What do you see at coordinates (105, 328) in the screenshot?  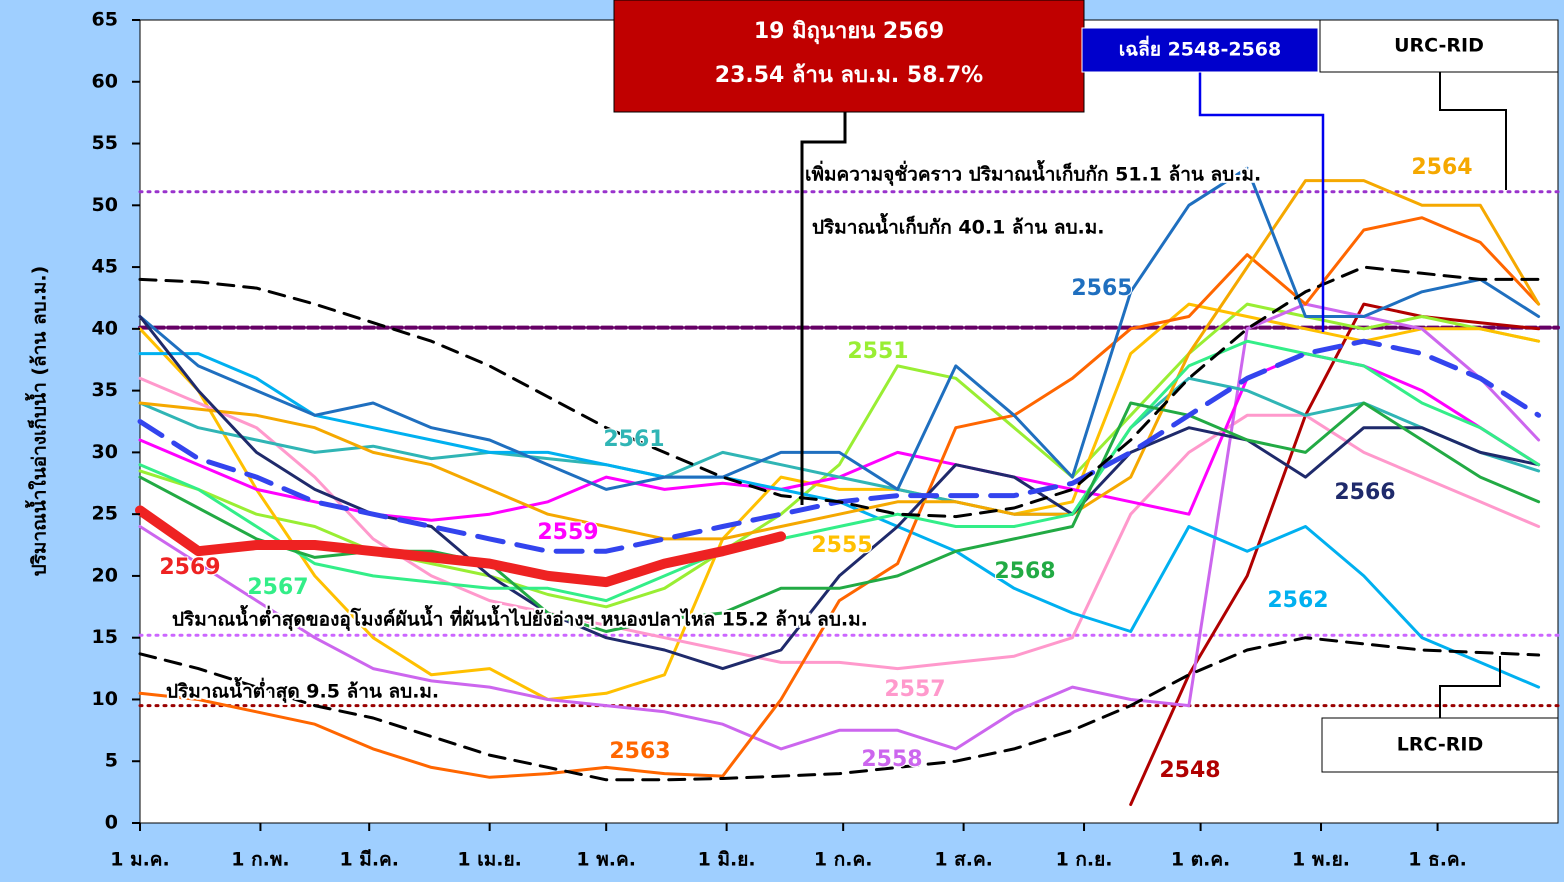 I see `y-tick-label: 40` at bounding box center [105, 328].